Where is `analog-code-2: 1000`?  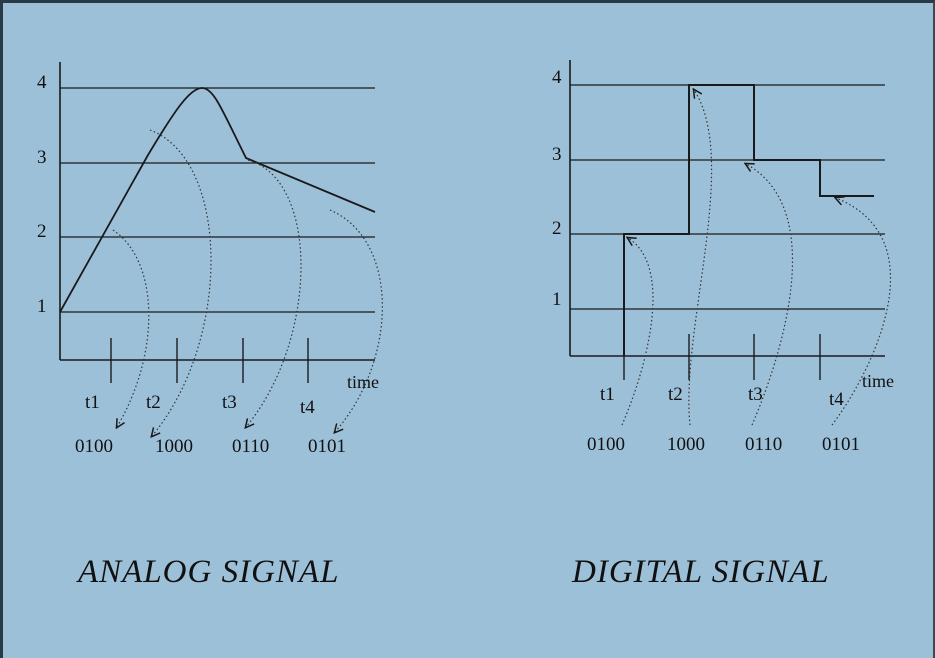 analog-code-2: 1000 is located at coordinates (174, 446).